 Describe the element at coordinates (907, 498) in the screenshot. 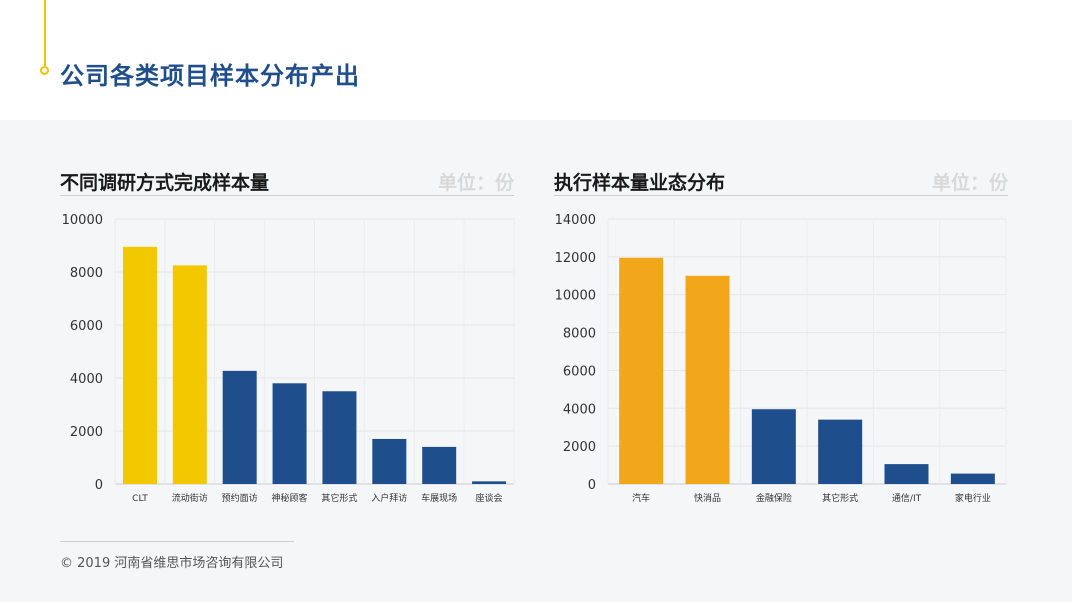

I see `category-label: 通信/IT` at that location.